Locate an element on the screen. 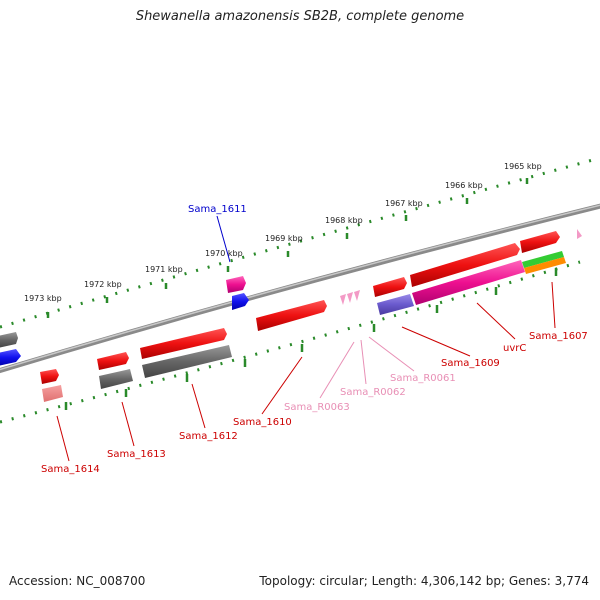 The width and height of the screenshot is (600, 600). tick-label-1969: 1969 kbp is located at coordinates (284, 238).